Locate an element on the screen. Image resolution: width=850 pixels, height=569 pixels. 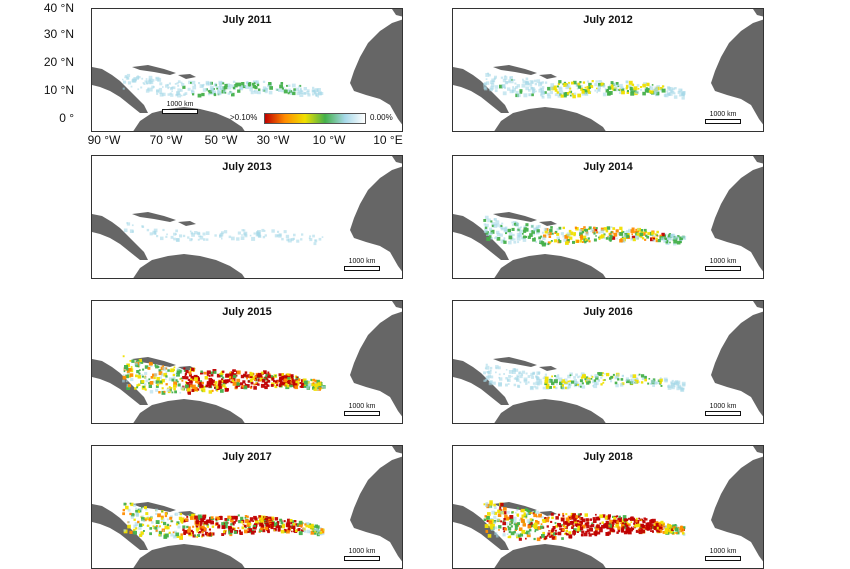
map-canvas-2017 is located at coordinates (247, 507).